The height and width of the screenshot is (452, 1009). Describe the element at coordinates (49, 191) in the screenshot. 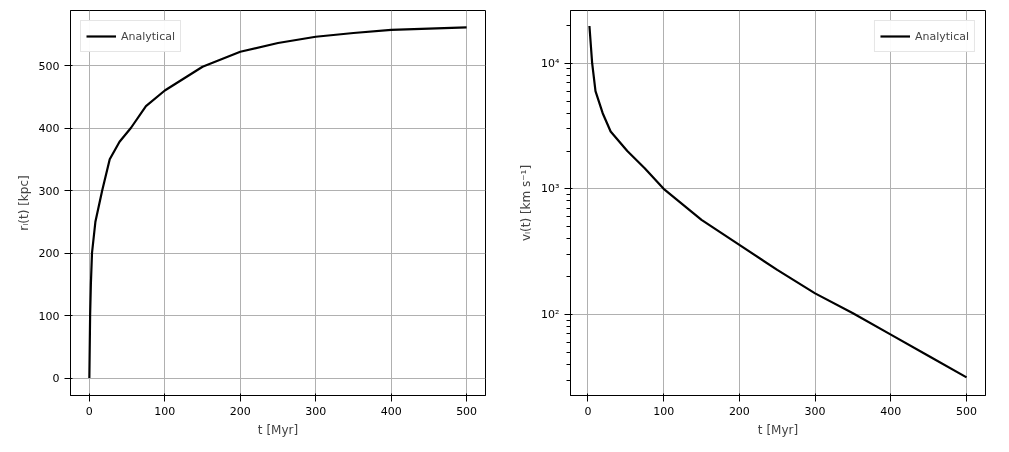

I see `y-tick-label: 300` at that location.